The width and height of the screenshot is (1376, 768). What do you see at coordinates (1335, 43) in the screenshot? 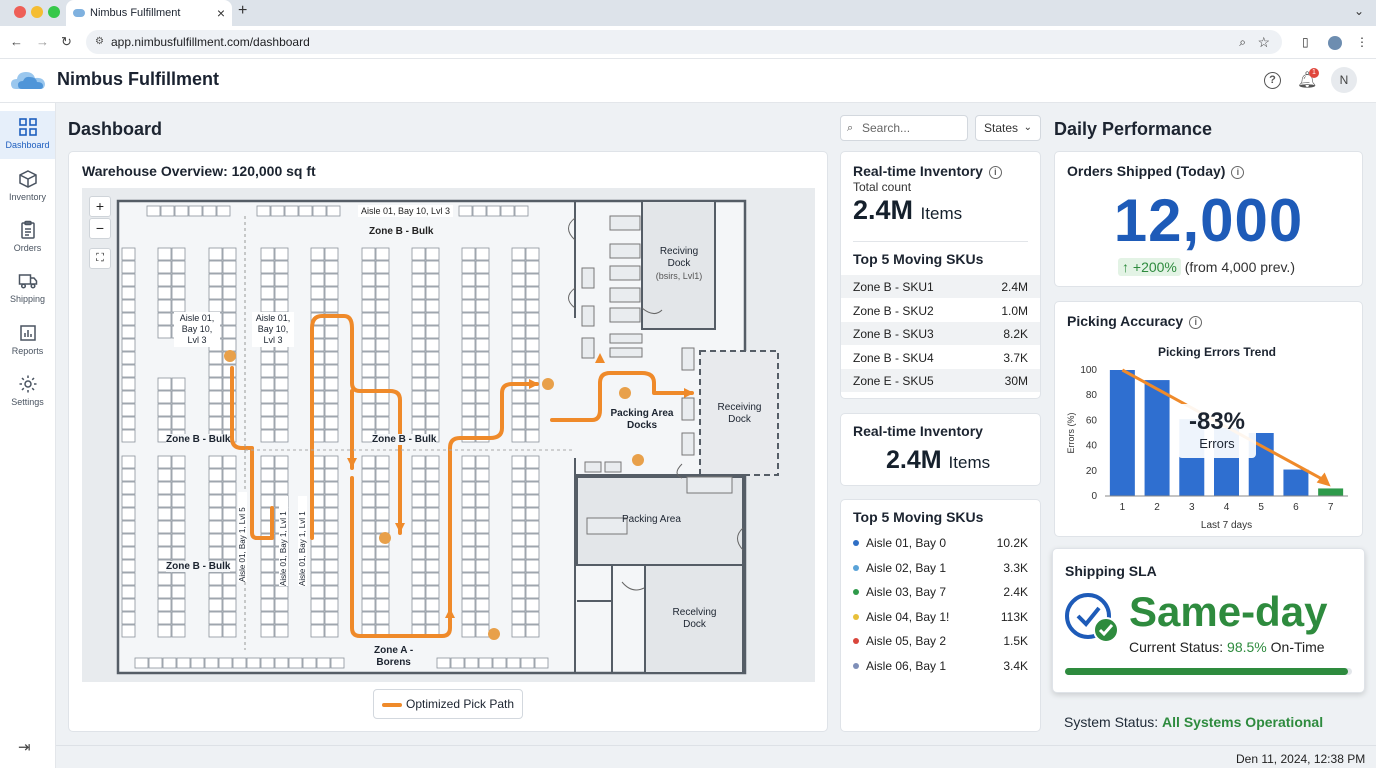
I see `browser-profile-icon` at bounding box center [1335, 43].